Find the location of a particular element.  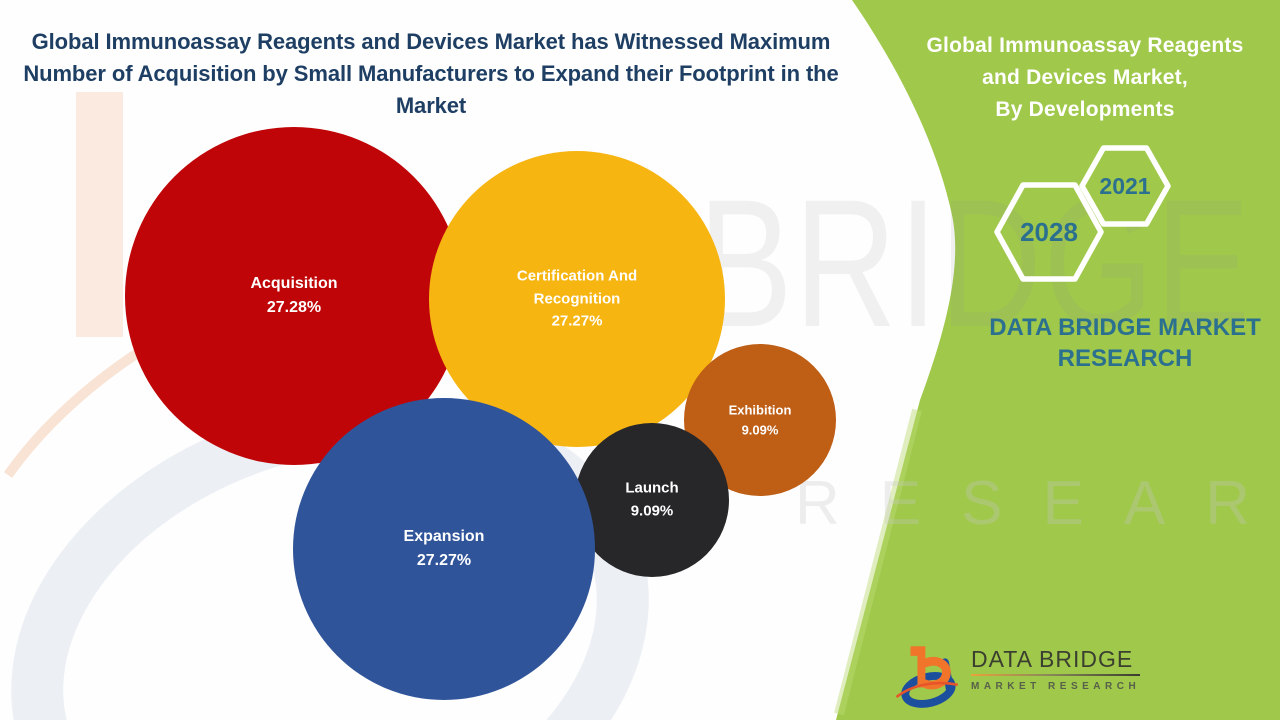

hexagon-2021 is located at coordinates (1125, 186).